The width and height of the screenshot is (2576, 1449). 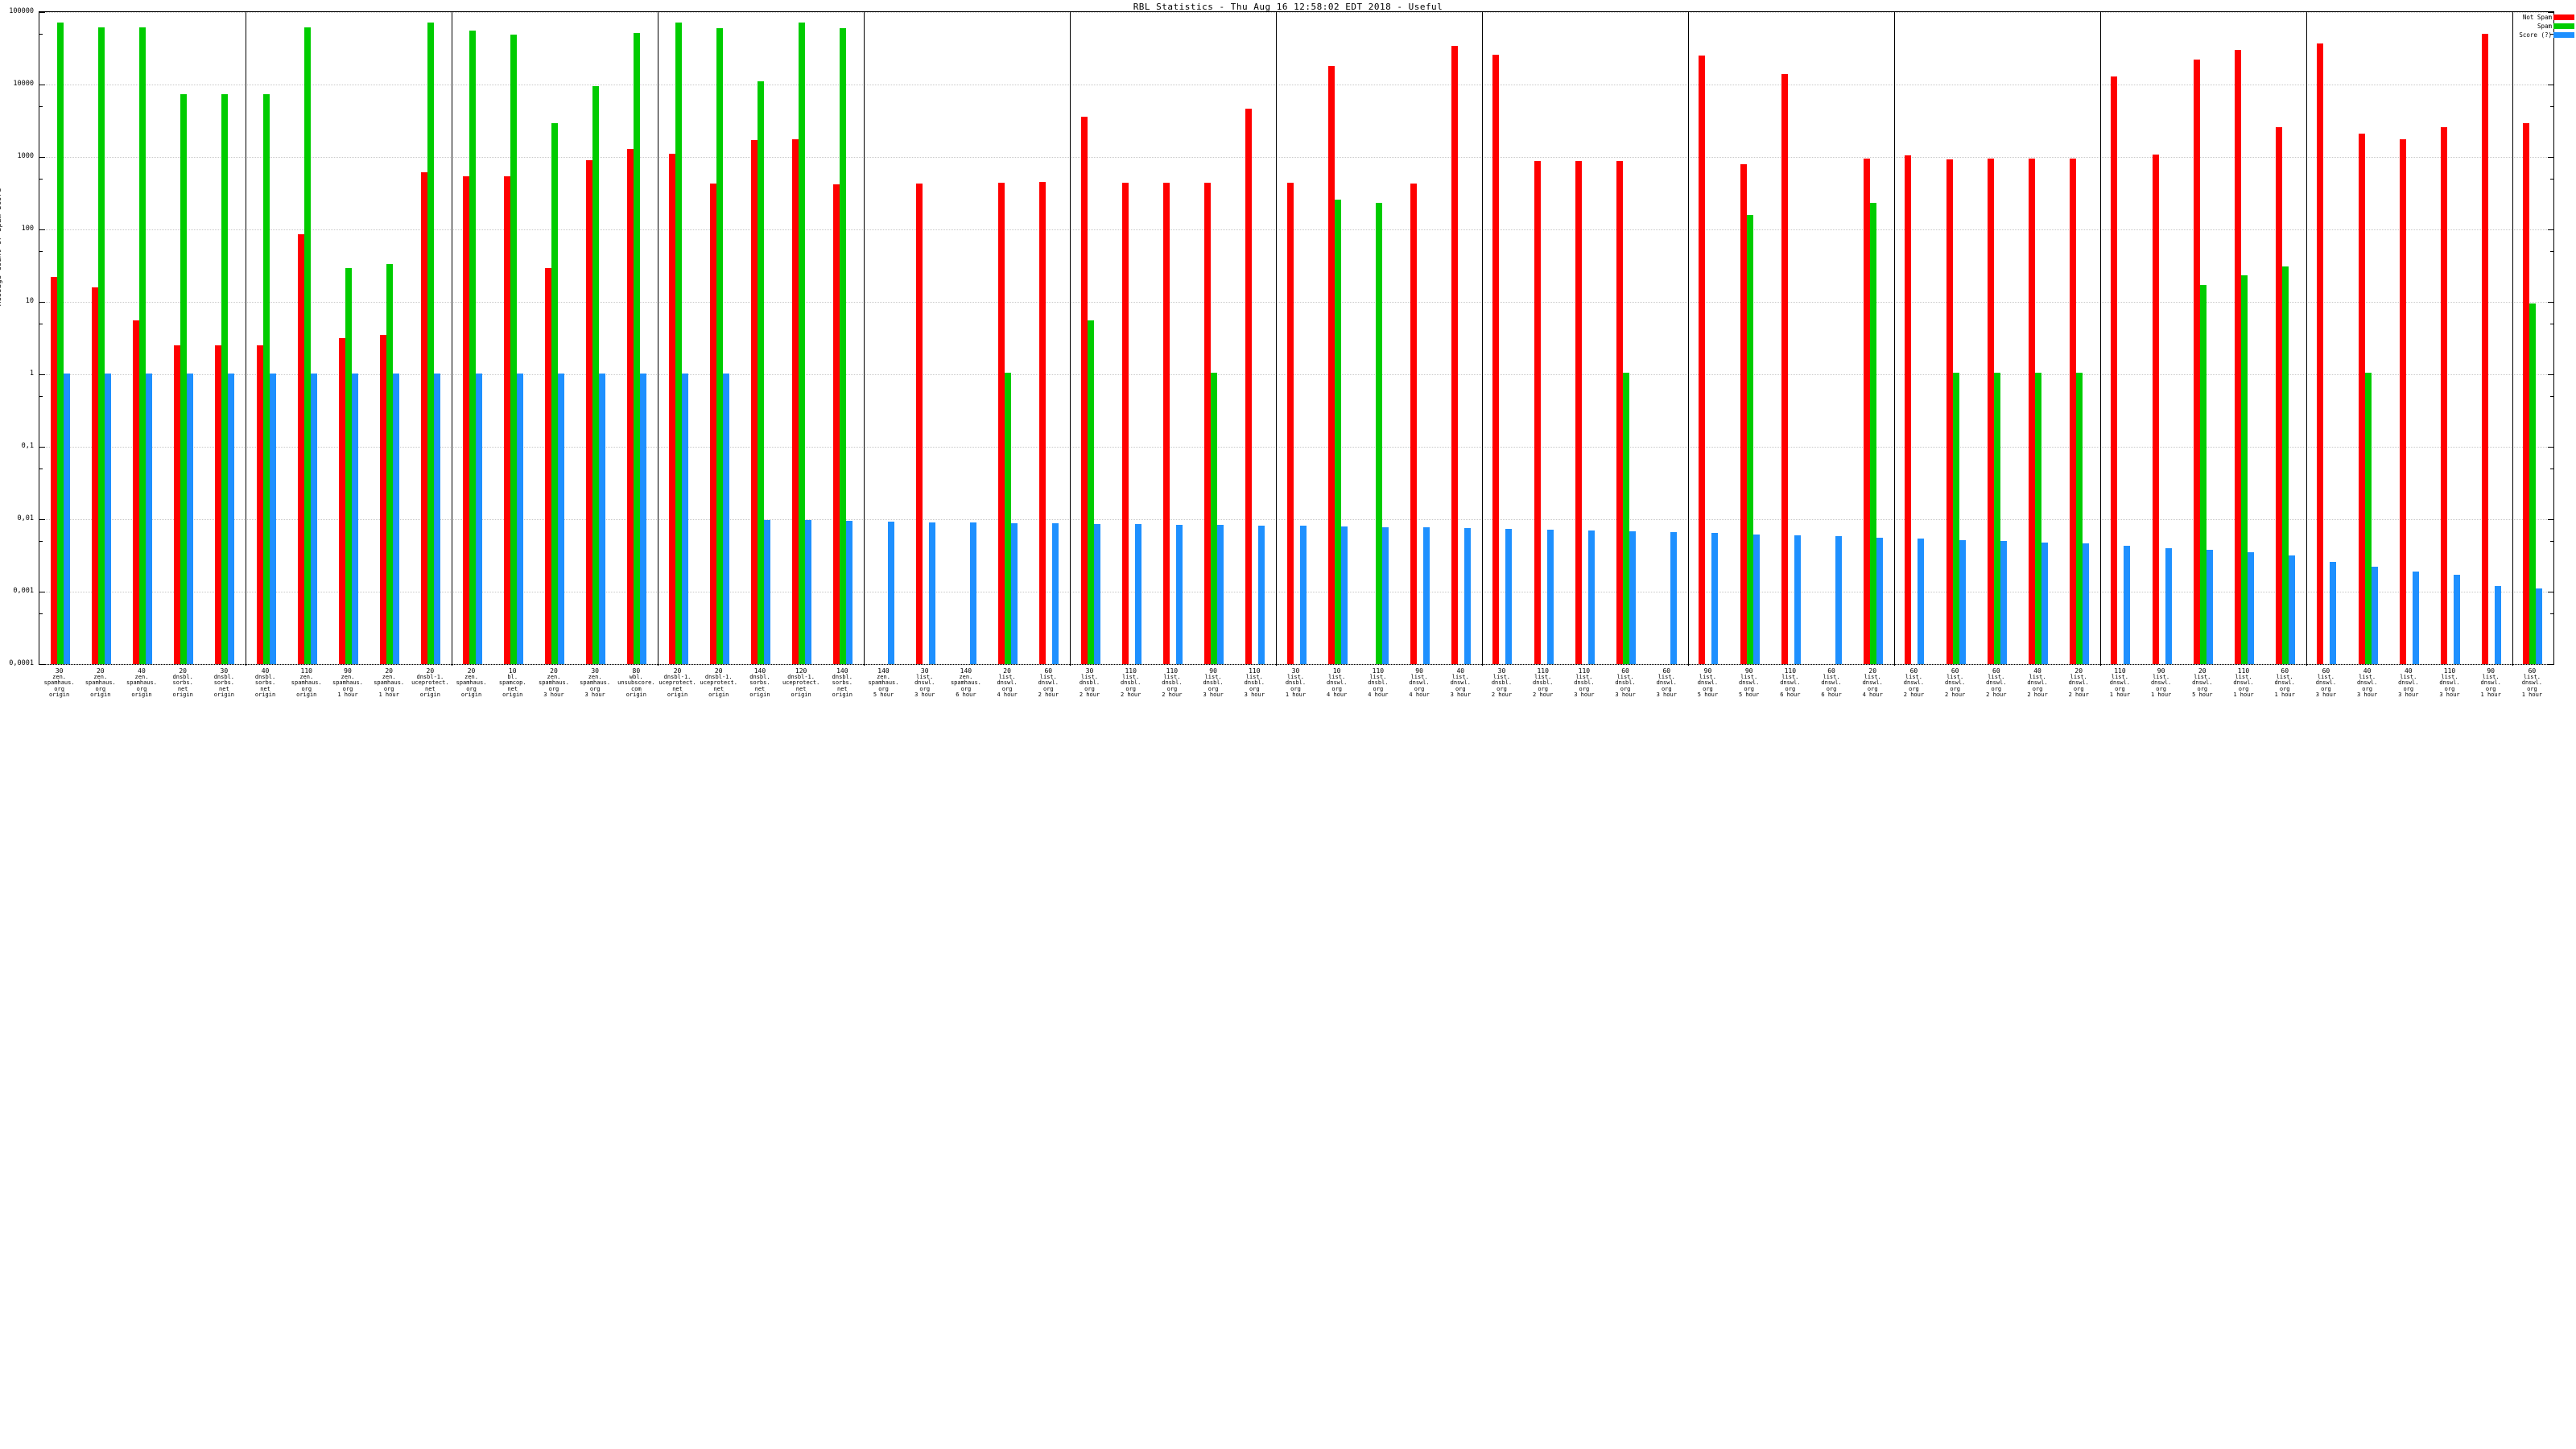 What do you see at coordinates (2546, 17) in the screenshot?
I see `legend-item: Not Spam` at bounding box center [2546, 17].